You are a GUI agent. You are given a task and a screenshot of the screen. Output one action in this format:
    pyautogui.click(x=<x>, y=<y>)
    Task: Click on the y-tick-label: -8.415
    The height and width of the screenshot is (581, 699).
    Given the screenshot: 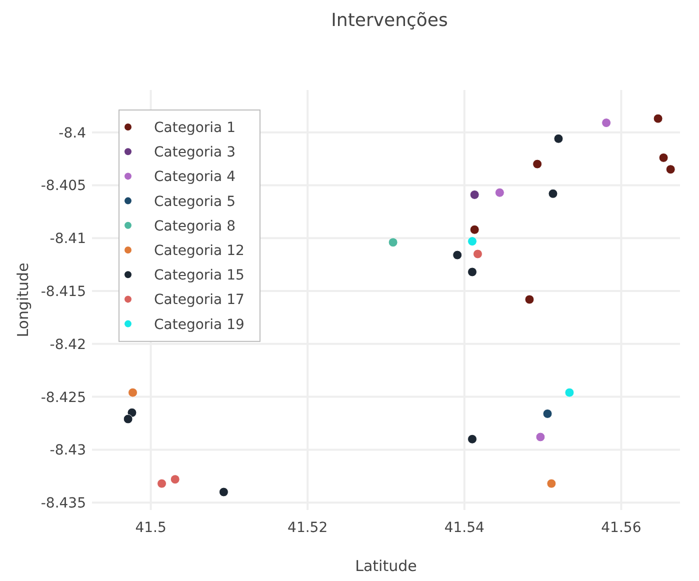 What is the action you would take?
    pyautogui.click(x=63, y=292)
    